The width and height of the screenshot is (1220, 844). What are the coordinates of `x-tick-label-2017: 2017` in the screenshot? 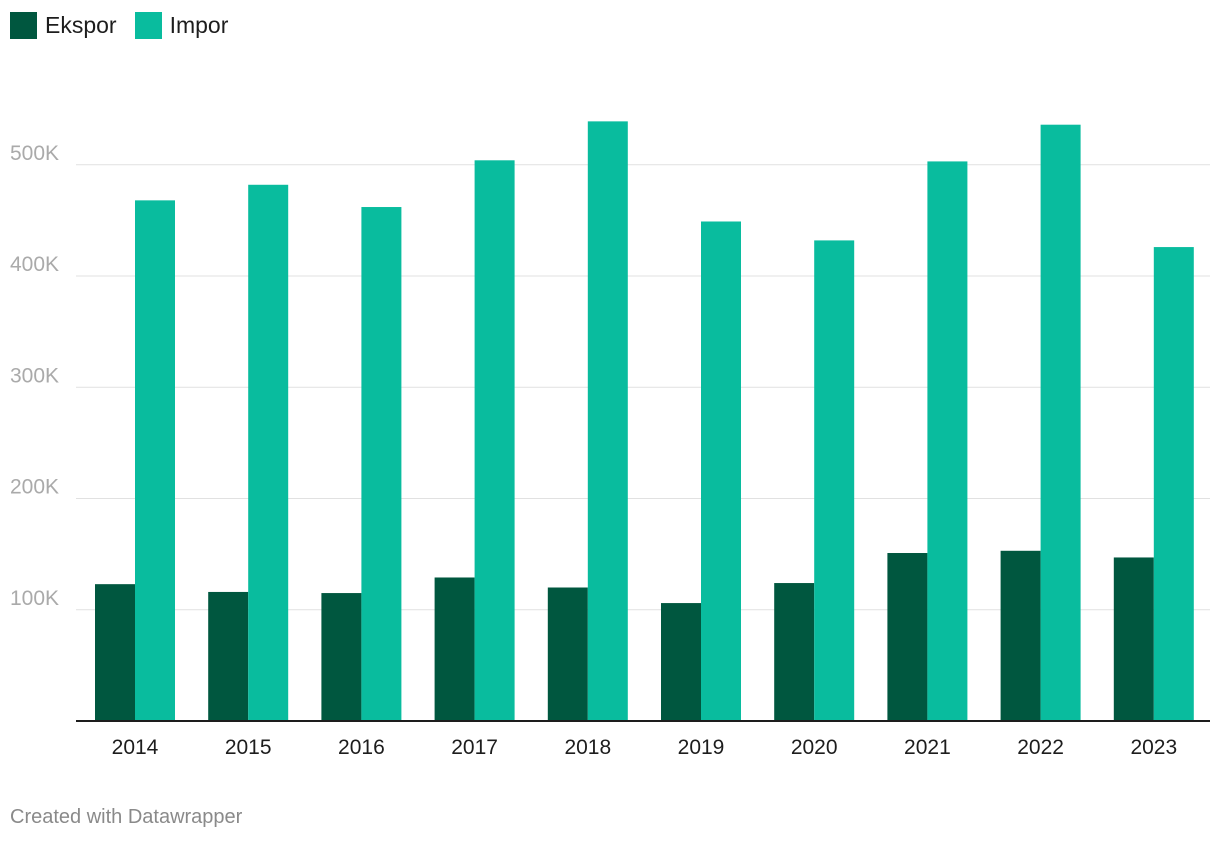 It's located at (474, 747).